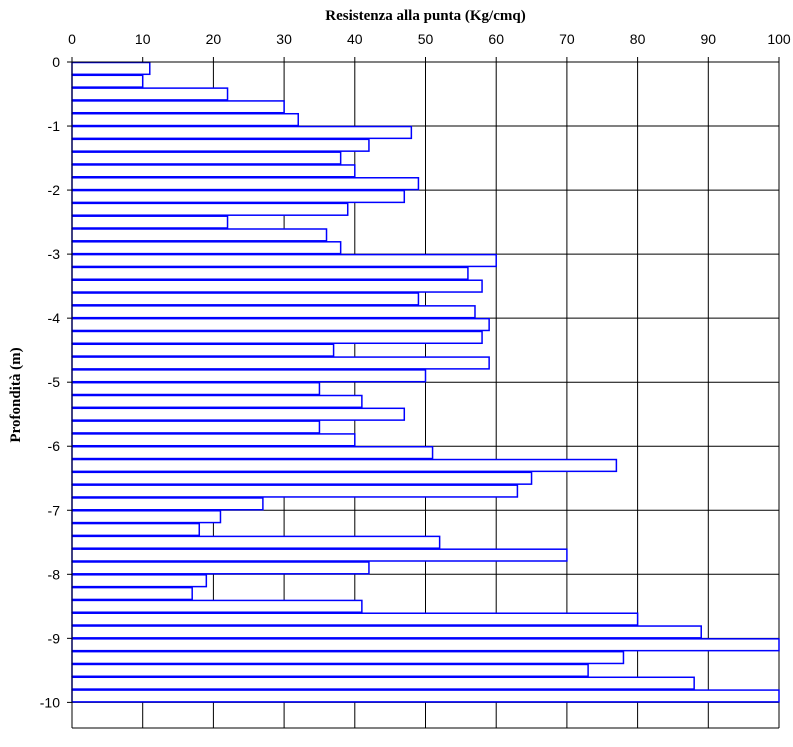 The height and width of the screenshot is (747, 793). What do you see at coordinates (214, 39) in the screenshot?
I see `x-tick-label: 20` at bounding box center [214, 39].